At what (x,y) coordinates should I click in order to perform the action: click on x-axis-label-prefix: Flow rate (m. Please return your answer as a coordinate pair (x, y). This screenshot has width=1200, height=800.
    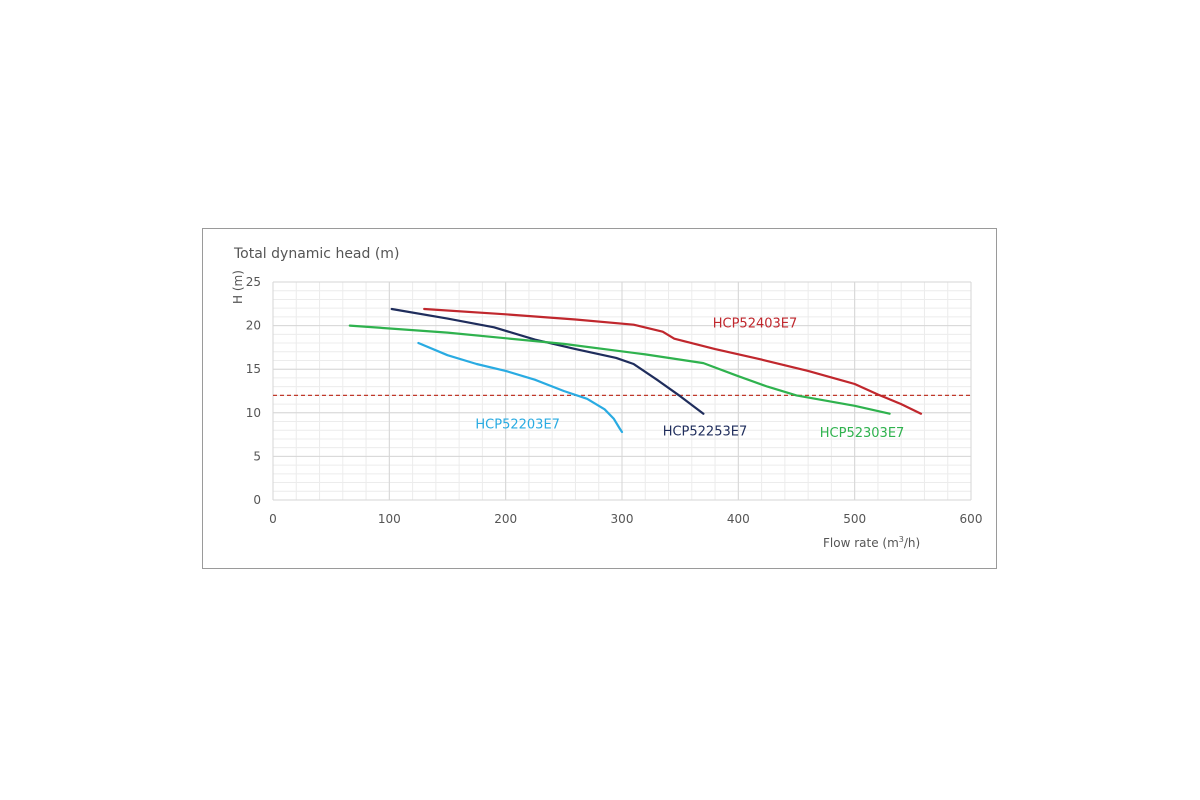
    Looking at the image, I should click on (861, 543).